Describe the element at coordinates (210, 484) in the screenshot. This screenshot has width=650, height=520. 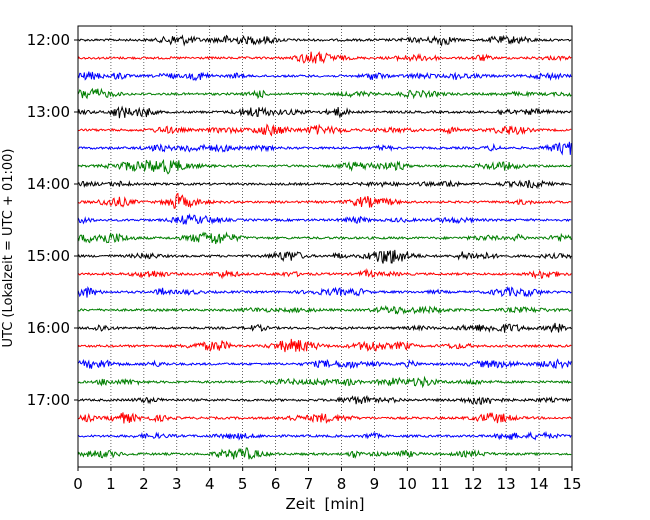
I see `x-tick-label: 4` at that location.